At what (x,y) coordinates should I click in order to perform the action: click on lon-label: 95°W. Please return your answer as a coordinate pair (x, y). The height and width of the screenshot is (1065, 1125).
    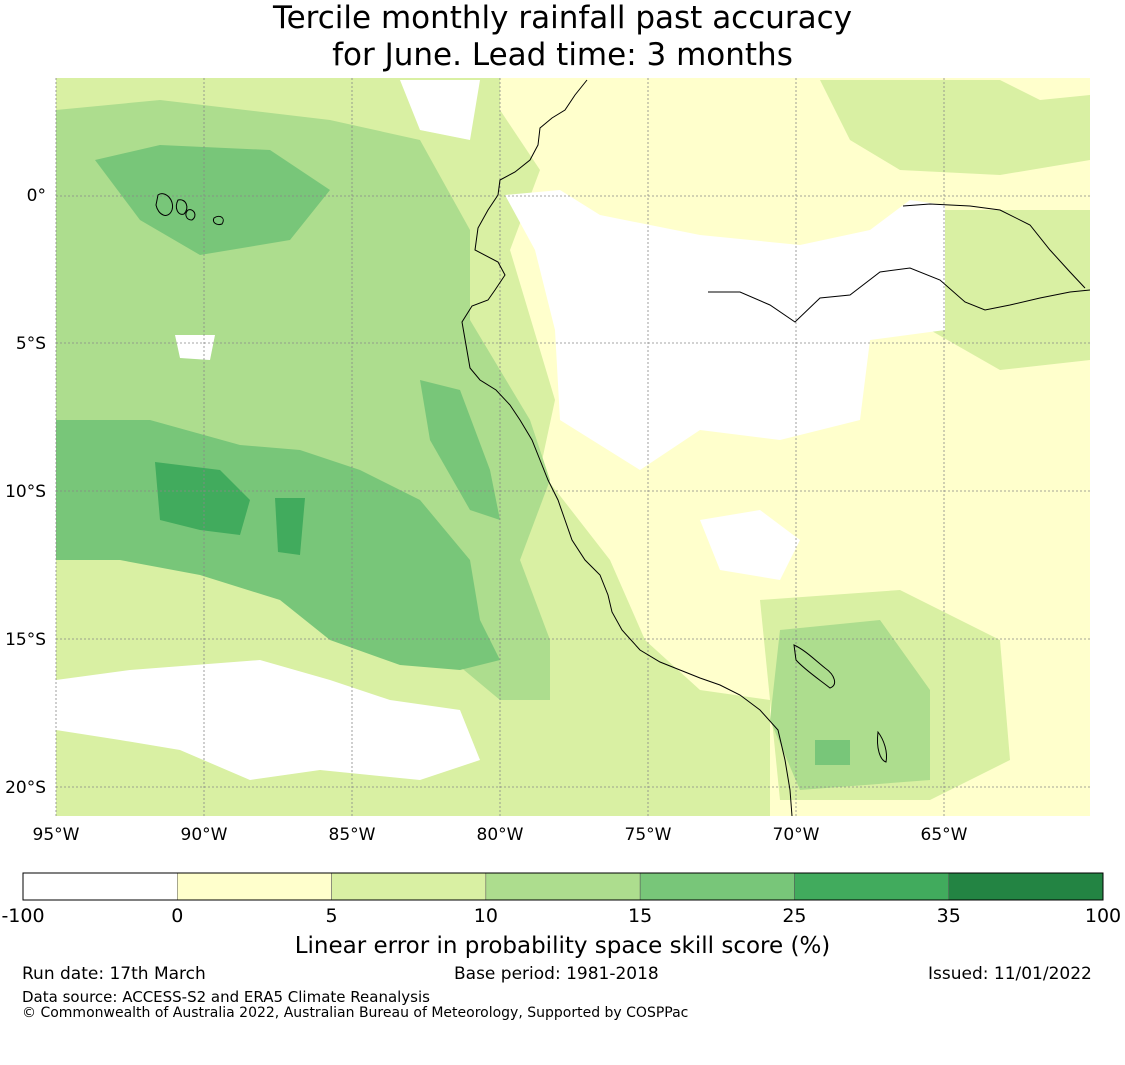
    Looking at the image, I should click on (56, 835).